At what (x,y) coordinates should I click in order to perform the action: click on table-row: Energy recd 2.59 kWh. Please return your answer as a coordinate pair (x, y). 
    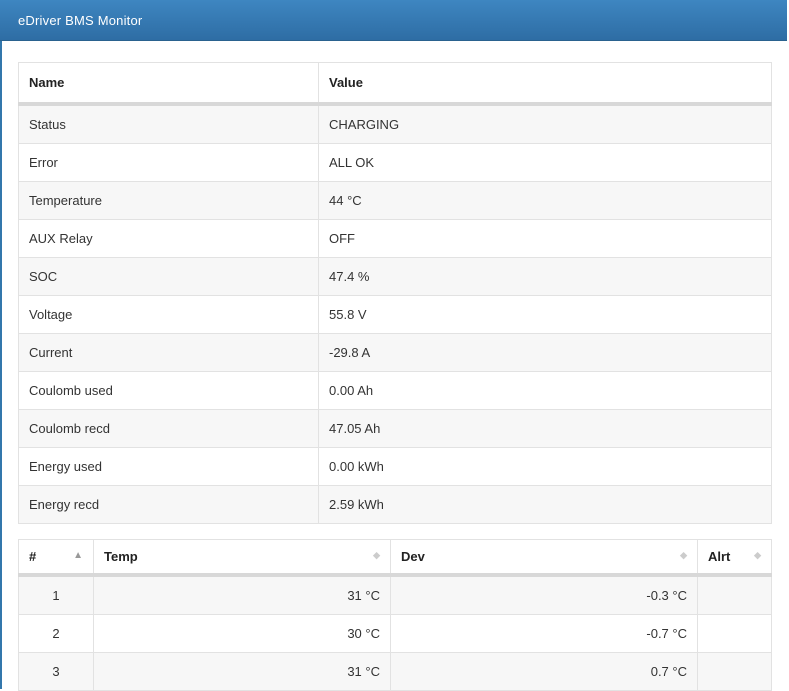
    Looking at the image, I should click on (395, 504).